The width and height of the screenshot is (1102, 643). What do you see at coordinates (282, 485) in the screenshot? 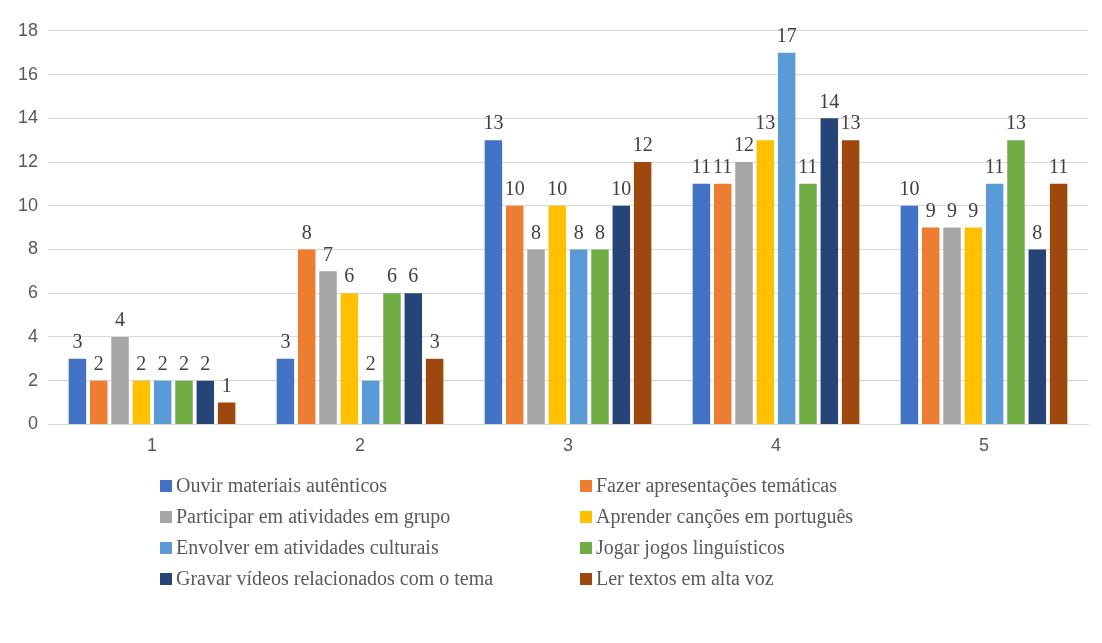
I see `legend-label: Ouvir materiais autênticos` at bounding box center [282, 485].